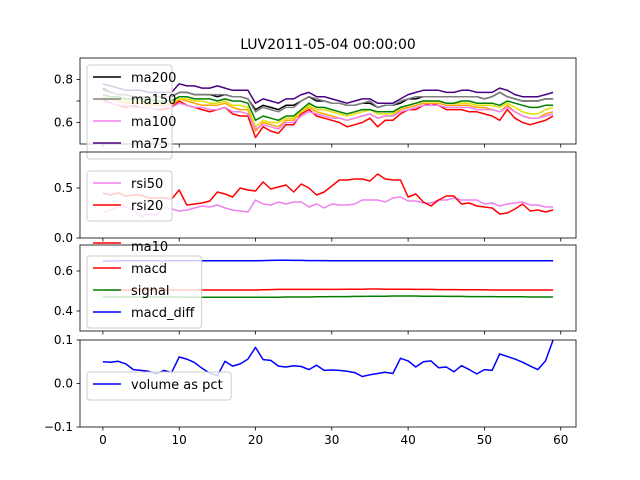 The width and height of the screenshot is (640, 480). Describe the element at coordinates (149, 144) in the screenshot. I see `legend-label: ma75` at that location.